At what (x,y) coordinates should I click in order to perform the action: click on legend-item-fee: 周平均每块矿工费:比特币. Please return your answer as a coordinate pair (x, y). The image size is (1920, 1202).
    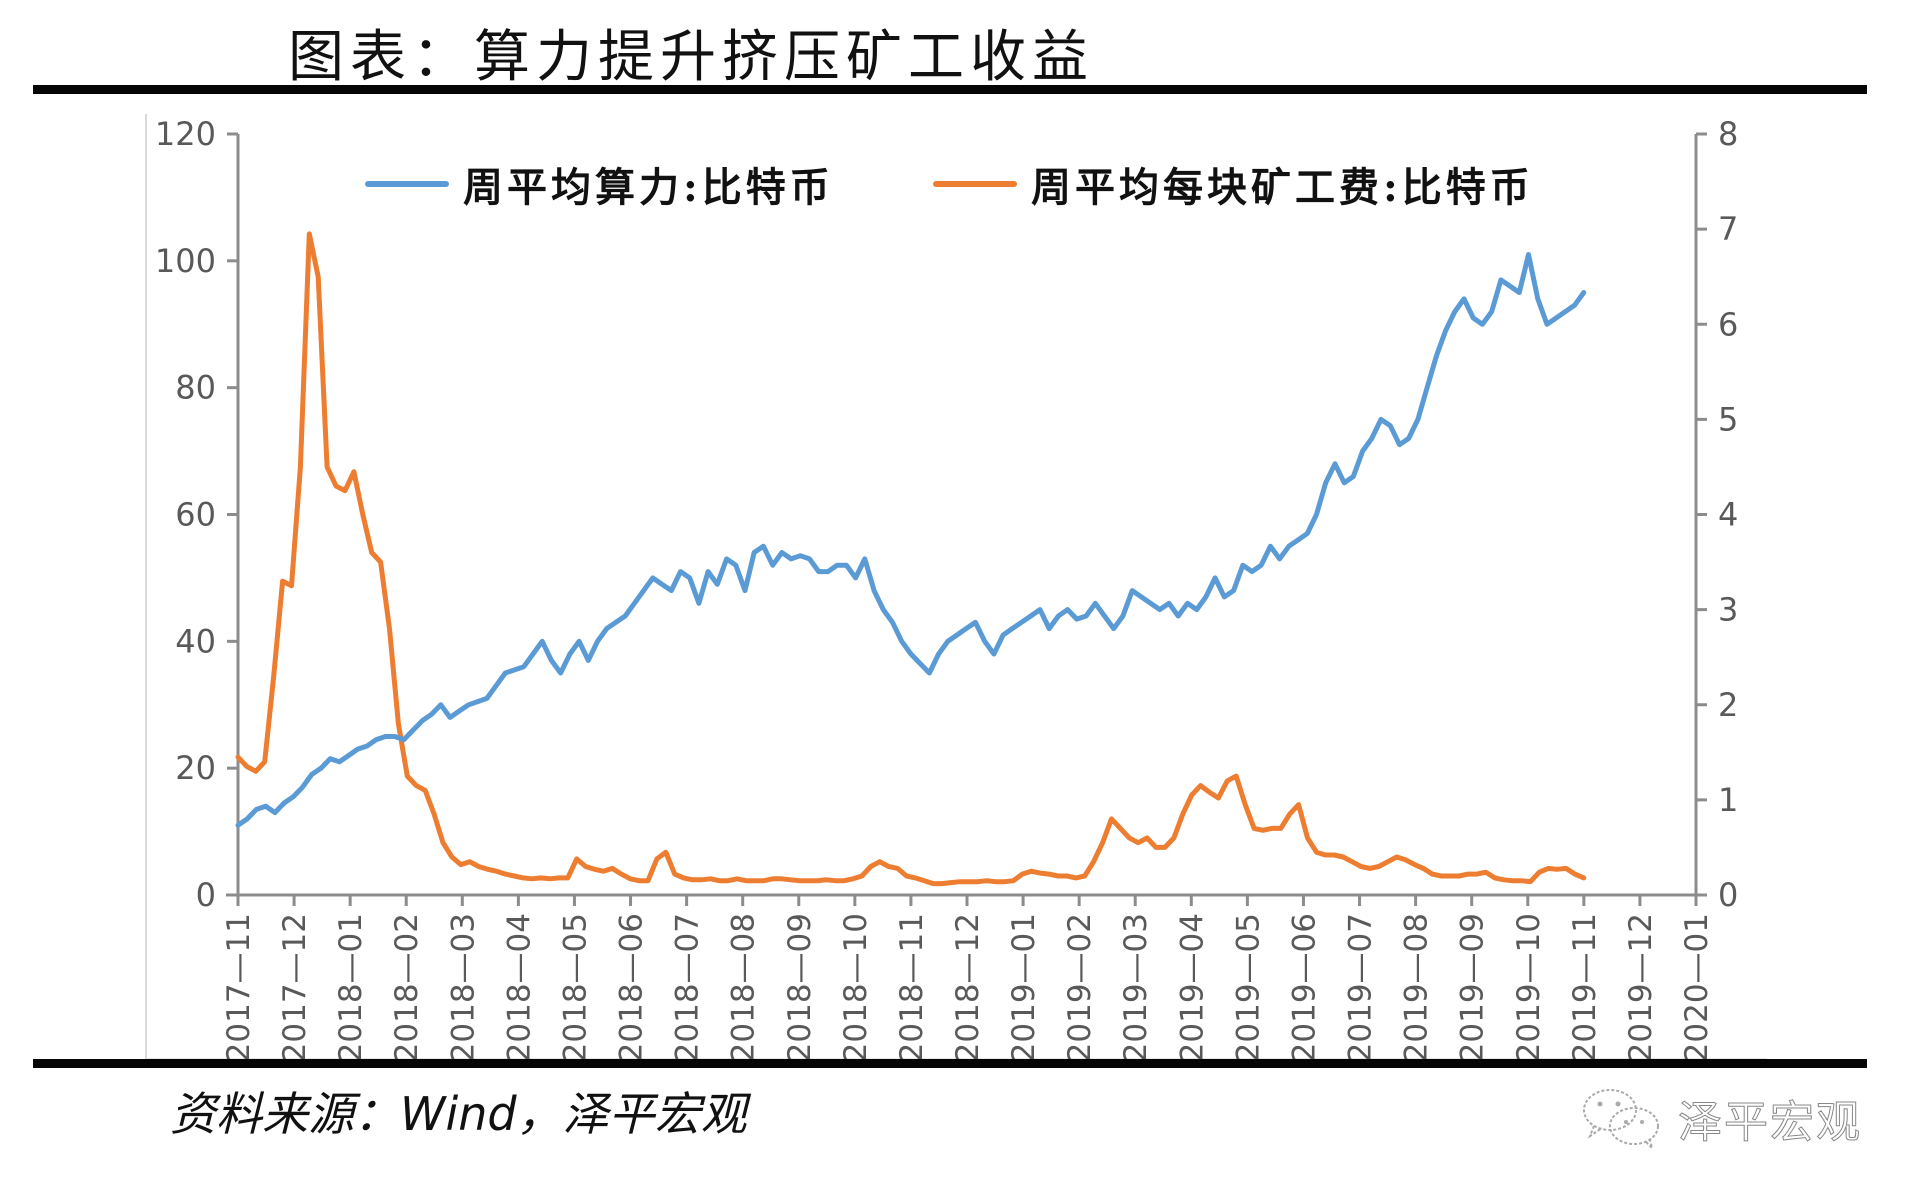
    Looking at the image, I should click on (1233, 184).